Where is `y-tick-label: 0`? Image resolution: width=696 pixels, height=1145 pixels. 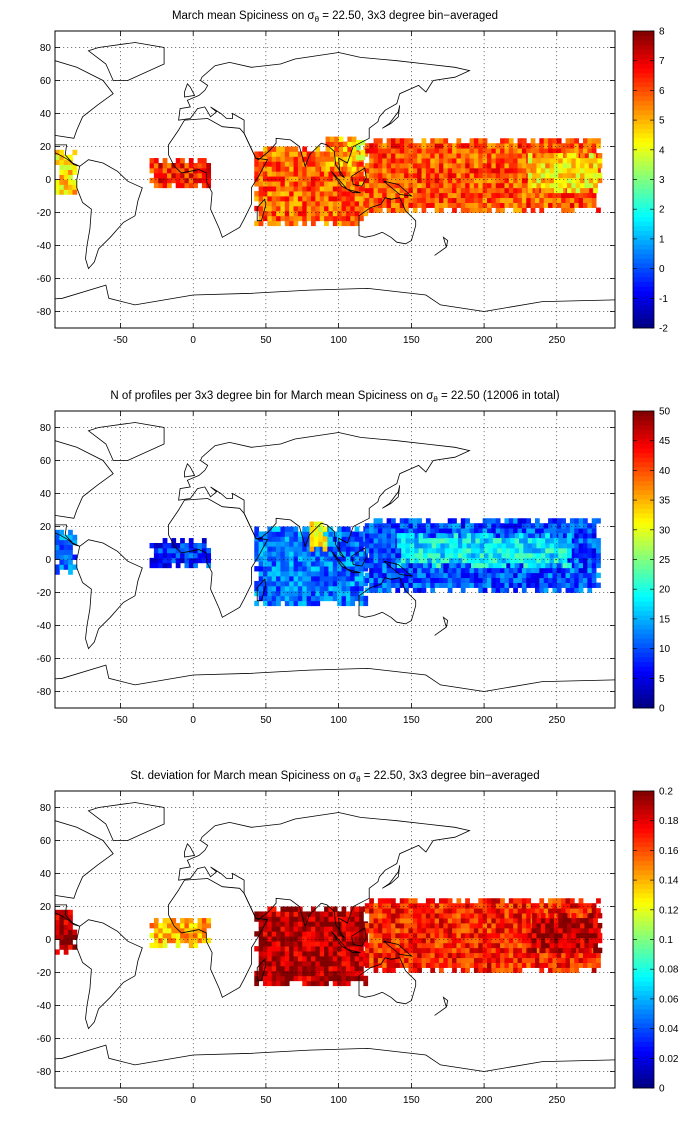 y-tick-label: 0 is located at coordinates (48, 560).